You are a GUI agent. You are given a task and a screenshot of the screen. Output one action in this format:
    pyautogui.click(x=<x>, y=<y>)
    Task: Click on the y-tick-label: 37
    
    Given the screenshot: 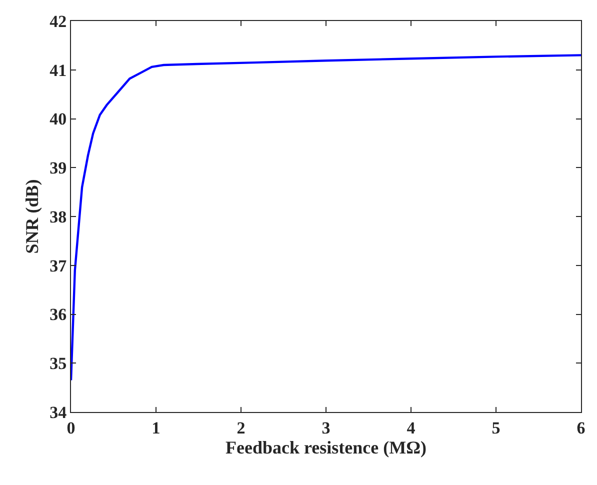 What is the action you would take?
    pyautogui.click(x=59, y=266)
    